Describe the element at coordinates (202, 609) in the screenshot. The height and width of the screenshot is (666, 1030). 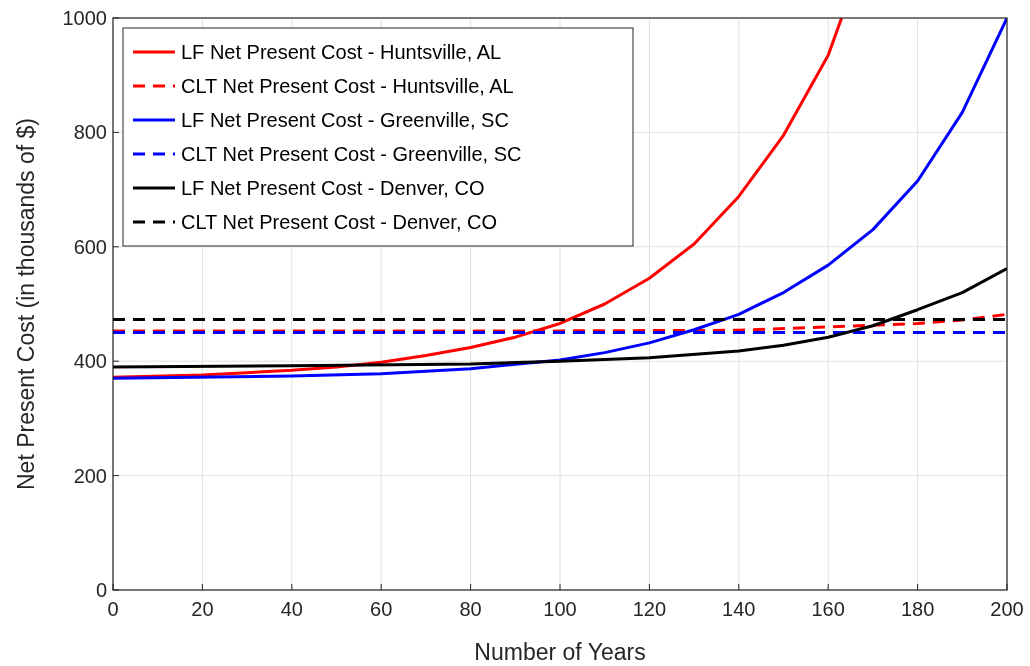
I see `x-tick-label: 20` at that location.